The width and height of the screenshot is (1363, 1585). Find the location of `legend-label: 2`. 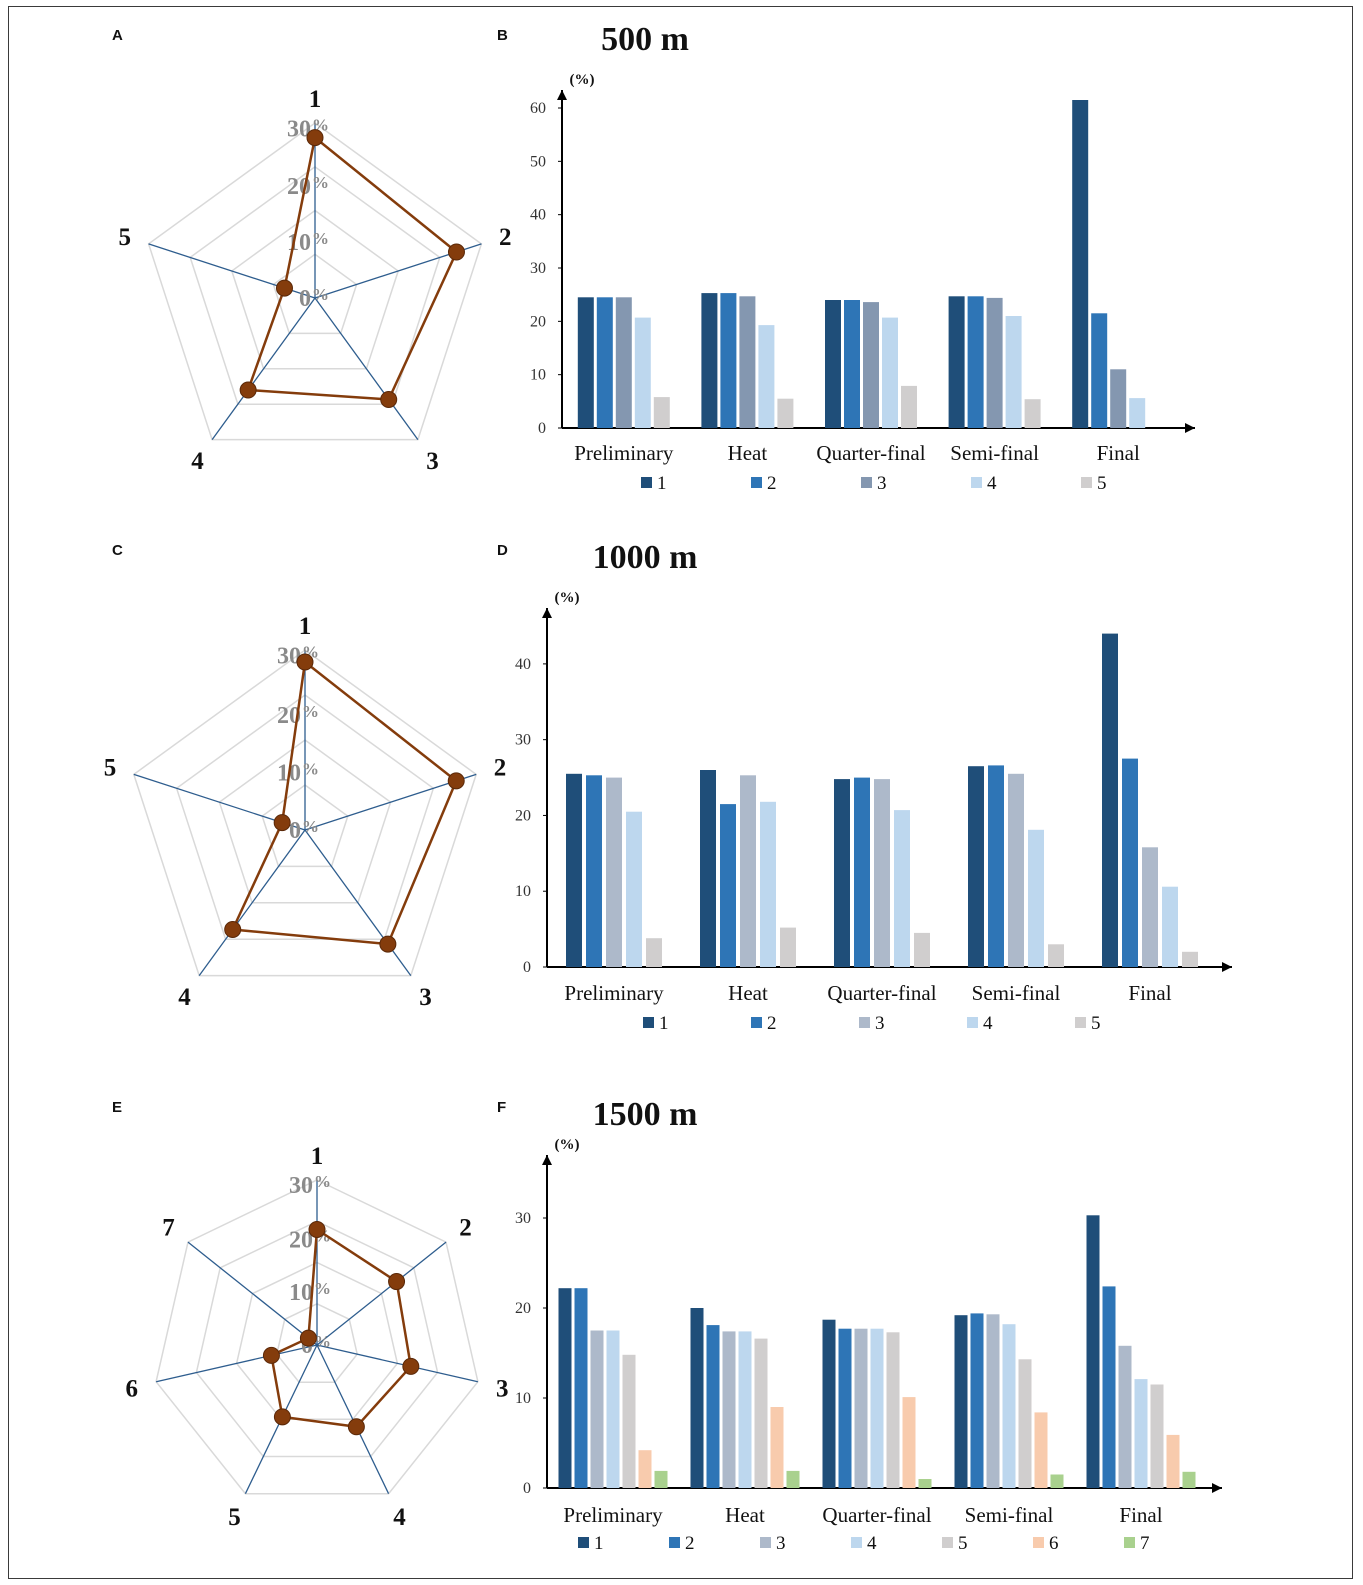

legend-label: 2 is located at coordinates (772, 483).